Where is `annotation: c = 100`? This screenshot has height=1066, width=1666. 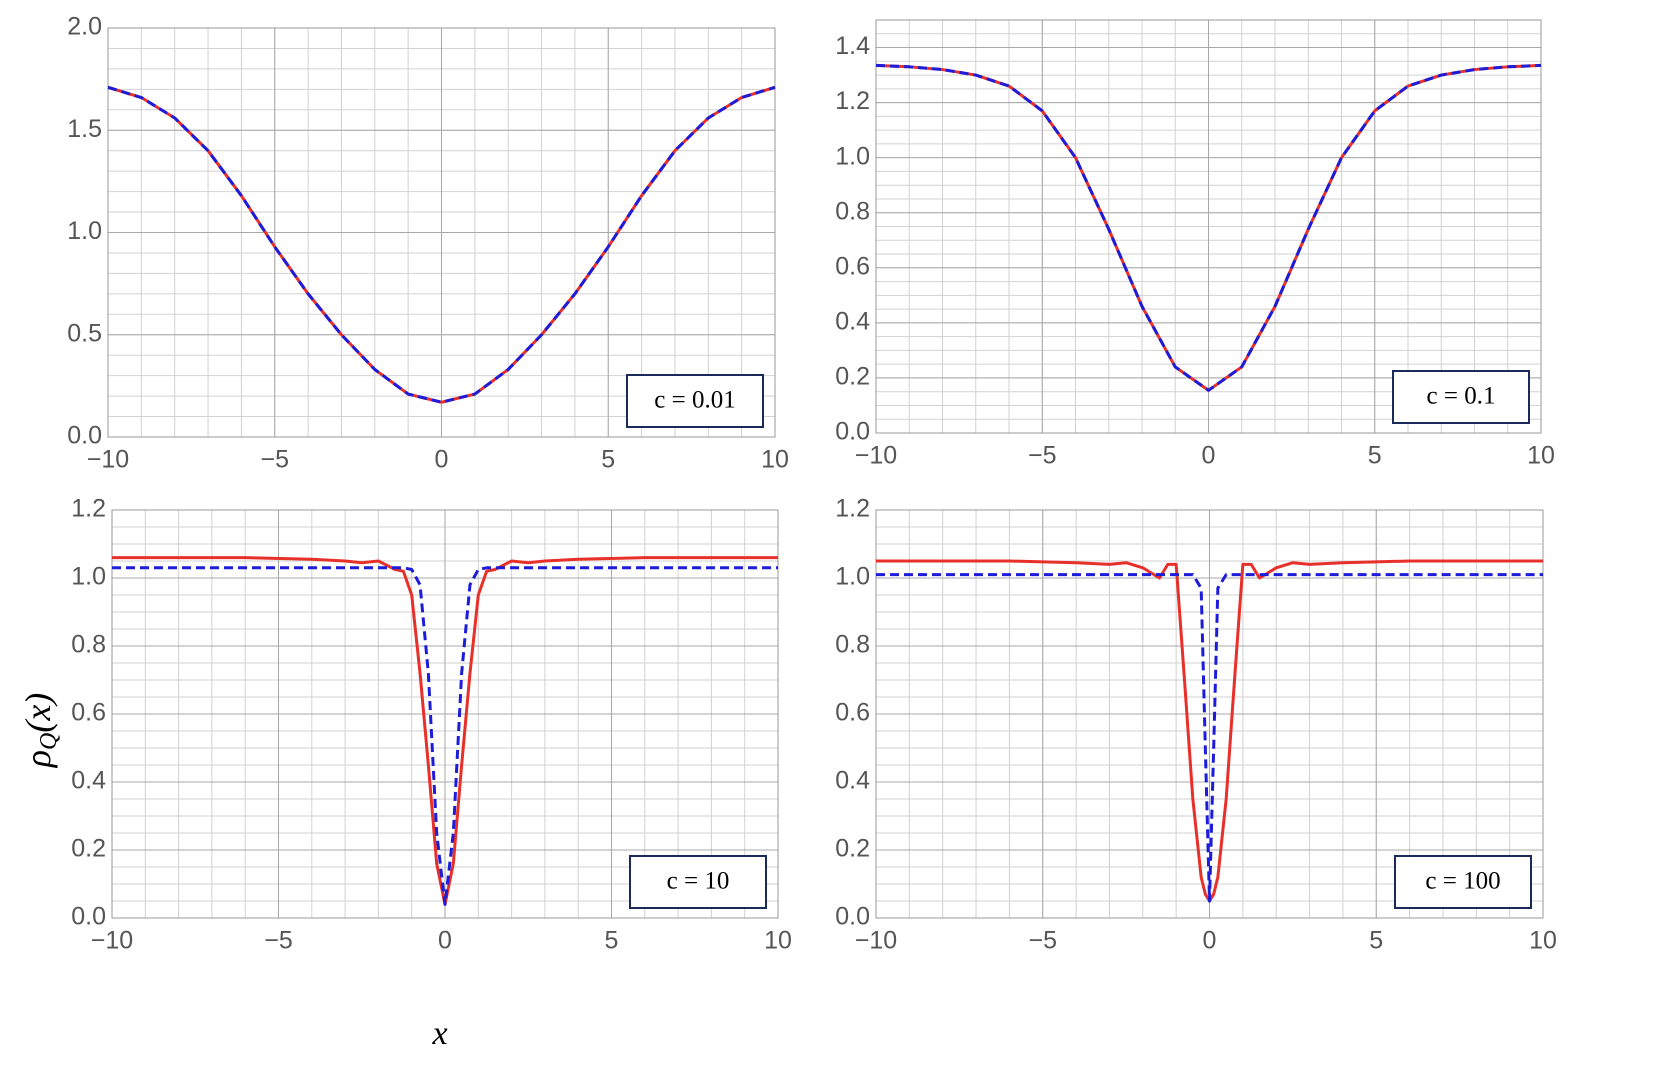 annotation: c = 100 is located at coordinates (1462, 881).